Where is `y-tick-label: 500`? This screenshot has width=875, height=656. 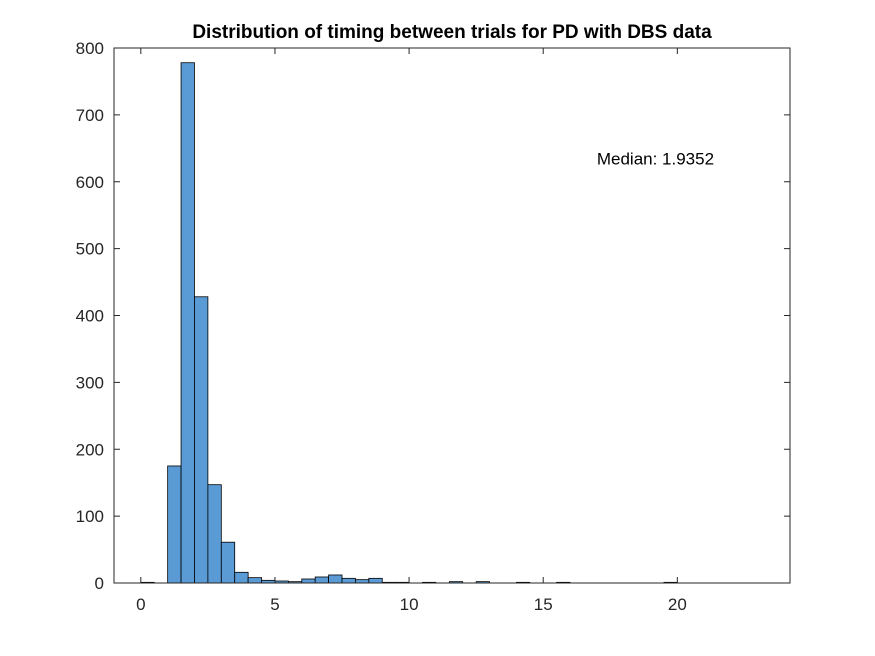
y-tick-label: 500 is located at coordinates (90, 249).